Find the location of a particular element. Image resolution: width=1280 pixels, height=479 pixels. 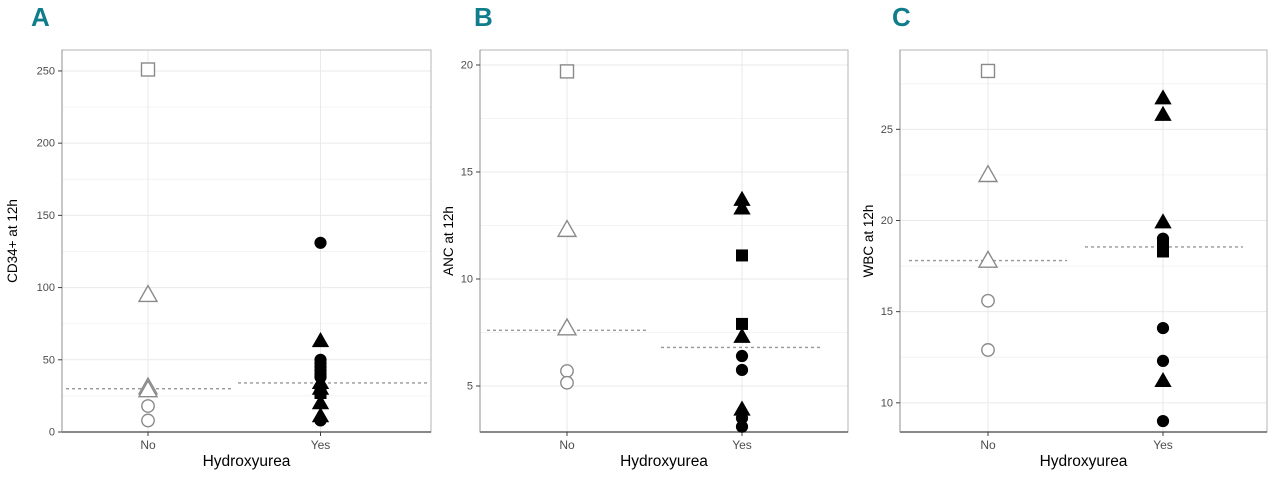

panel-letter-b: B is located at coordinates (483, 17).